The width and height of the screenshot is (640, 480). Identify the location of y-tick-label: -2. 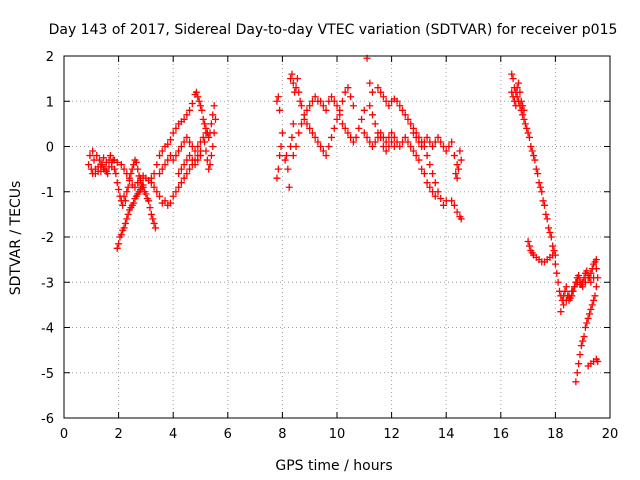
(47, 238).